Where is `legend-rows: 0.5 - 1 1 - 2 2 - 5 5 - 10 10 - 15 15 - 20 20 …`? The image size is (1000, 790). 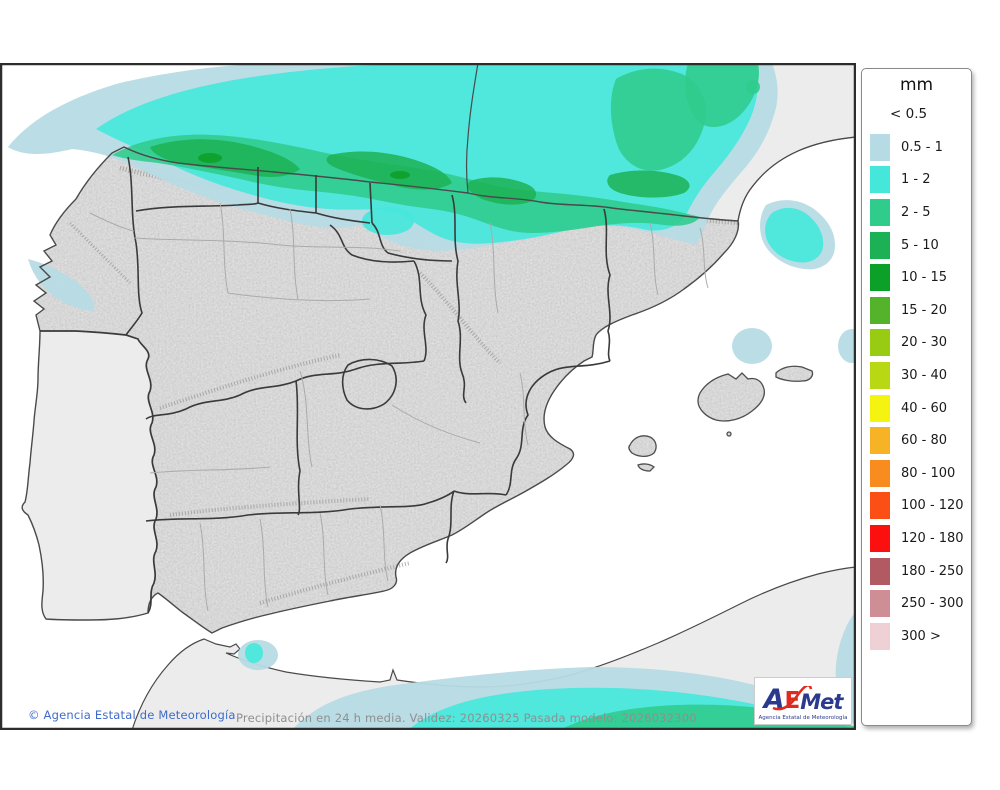
legend-rows: 0.5 - 1 1 - 2 2 - 5 5 - 10 10 - 15 15 - 20 20 … is located at coordinates (916, 392).